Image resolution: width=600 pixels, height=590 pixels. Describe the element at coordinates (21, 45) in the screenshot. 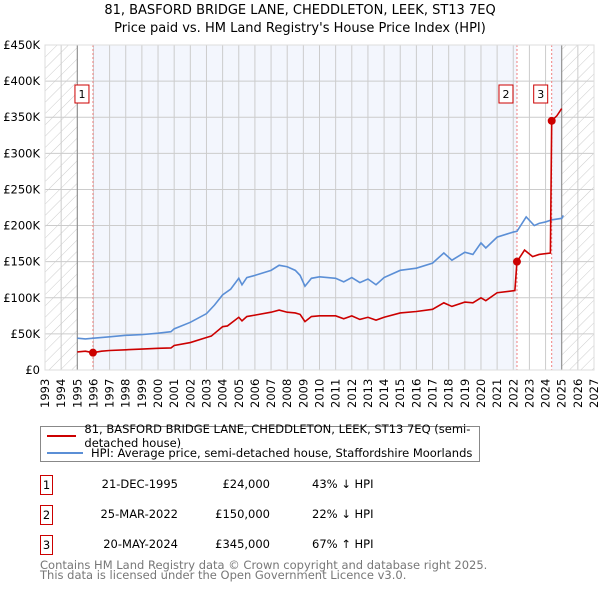

I see `y-tick-label: £450K` at that location.